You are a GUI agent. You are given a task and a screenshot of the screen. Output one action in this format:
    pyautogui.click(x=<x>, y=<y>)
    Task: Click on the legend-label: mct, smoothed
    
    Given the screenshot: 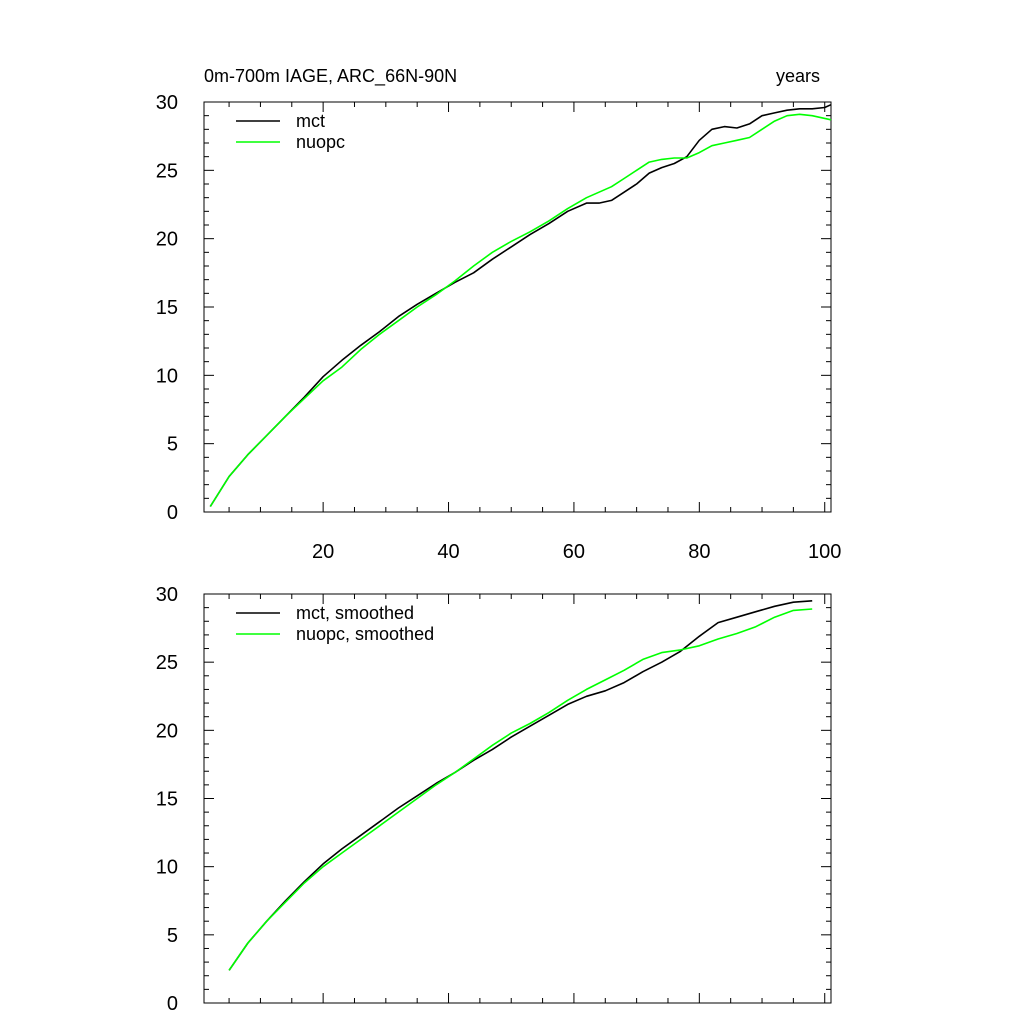 What is the action you would take?
    pyautogui.click(x=355, y=613)
    